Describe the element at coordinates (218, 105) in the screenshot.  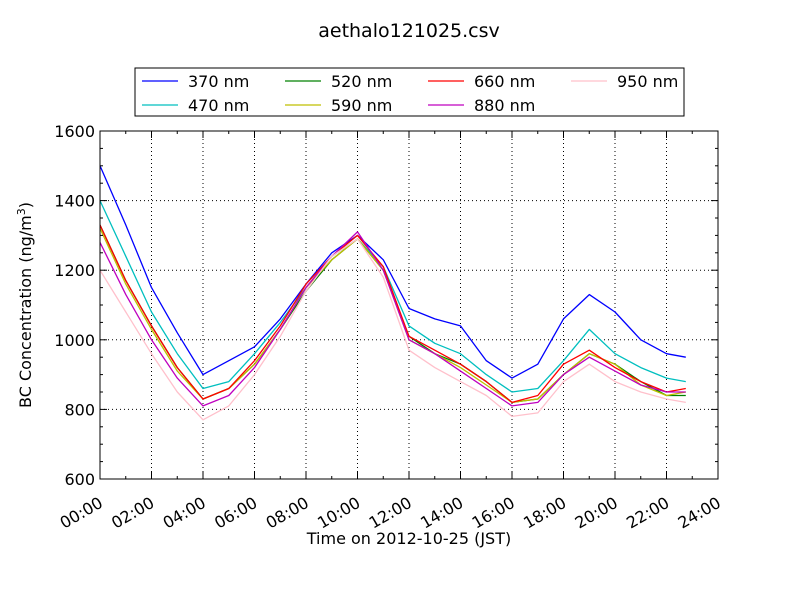
I see `legend-label: 470 nm` at that location.